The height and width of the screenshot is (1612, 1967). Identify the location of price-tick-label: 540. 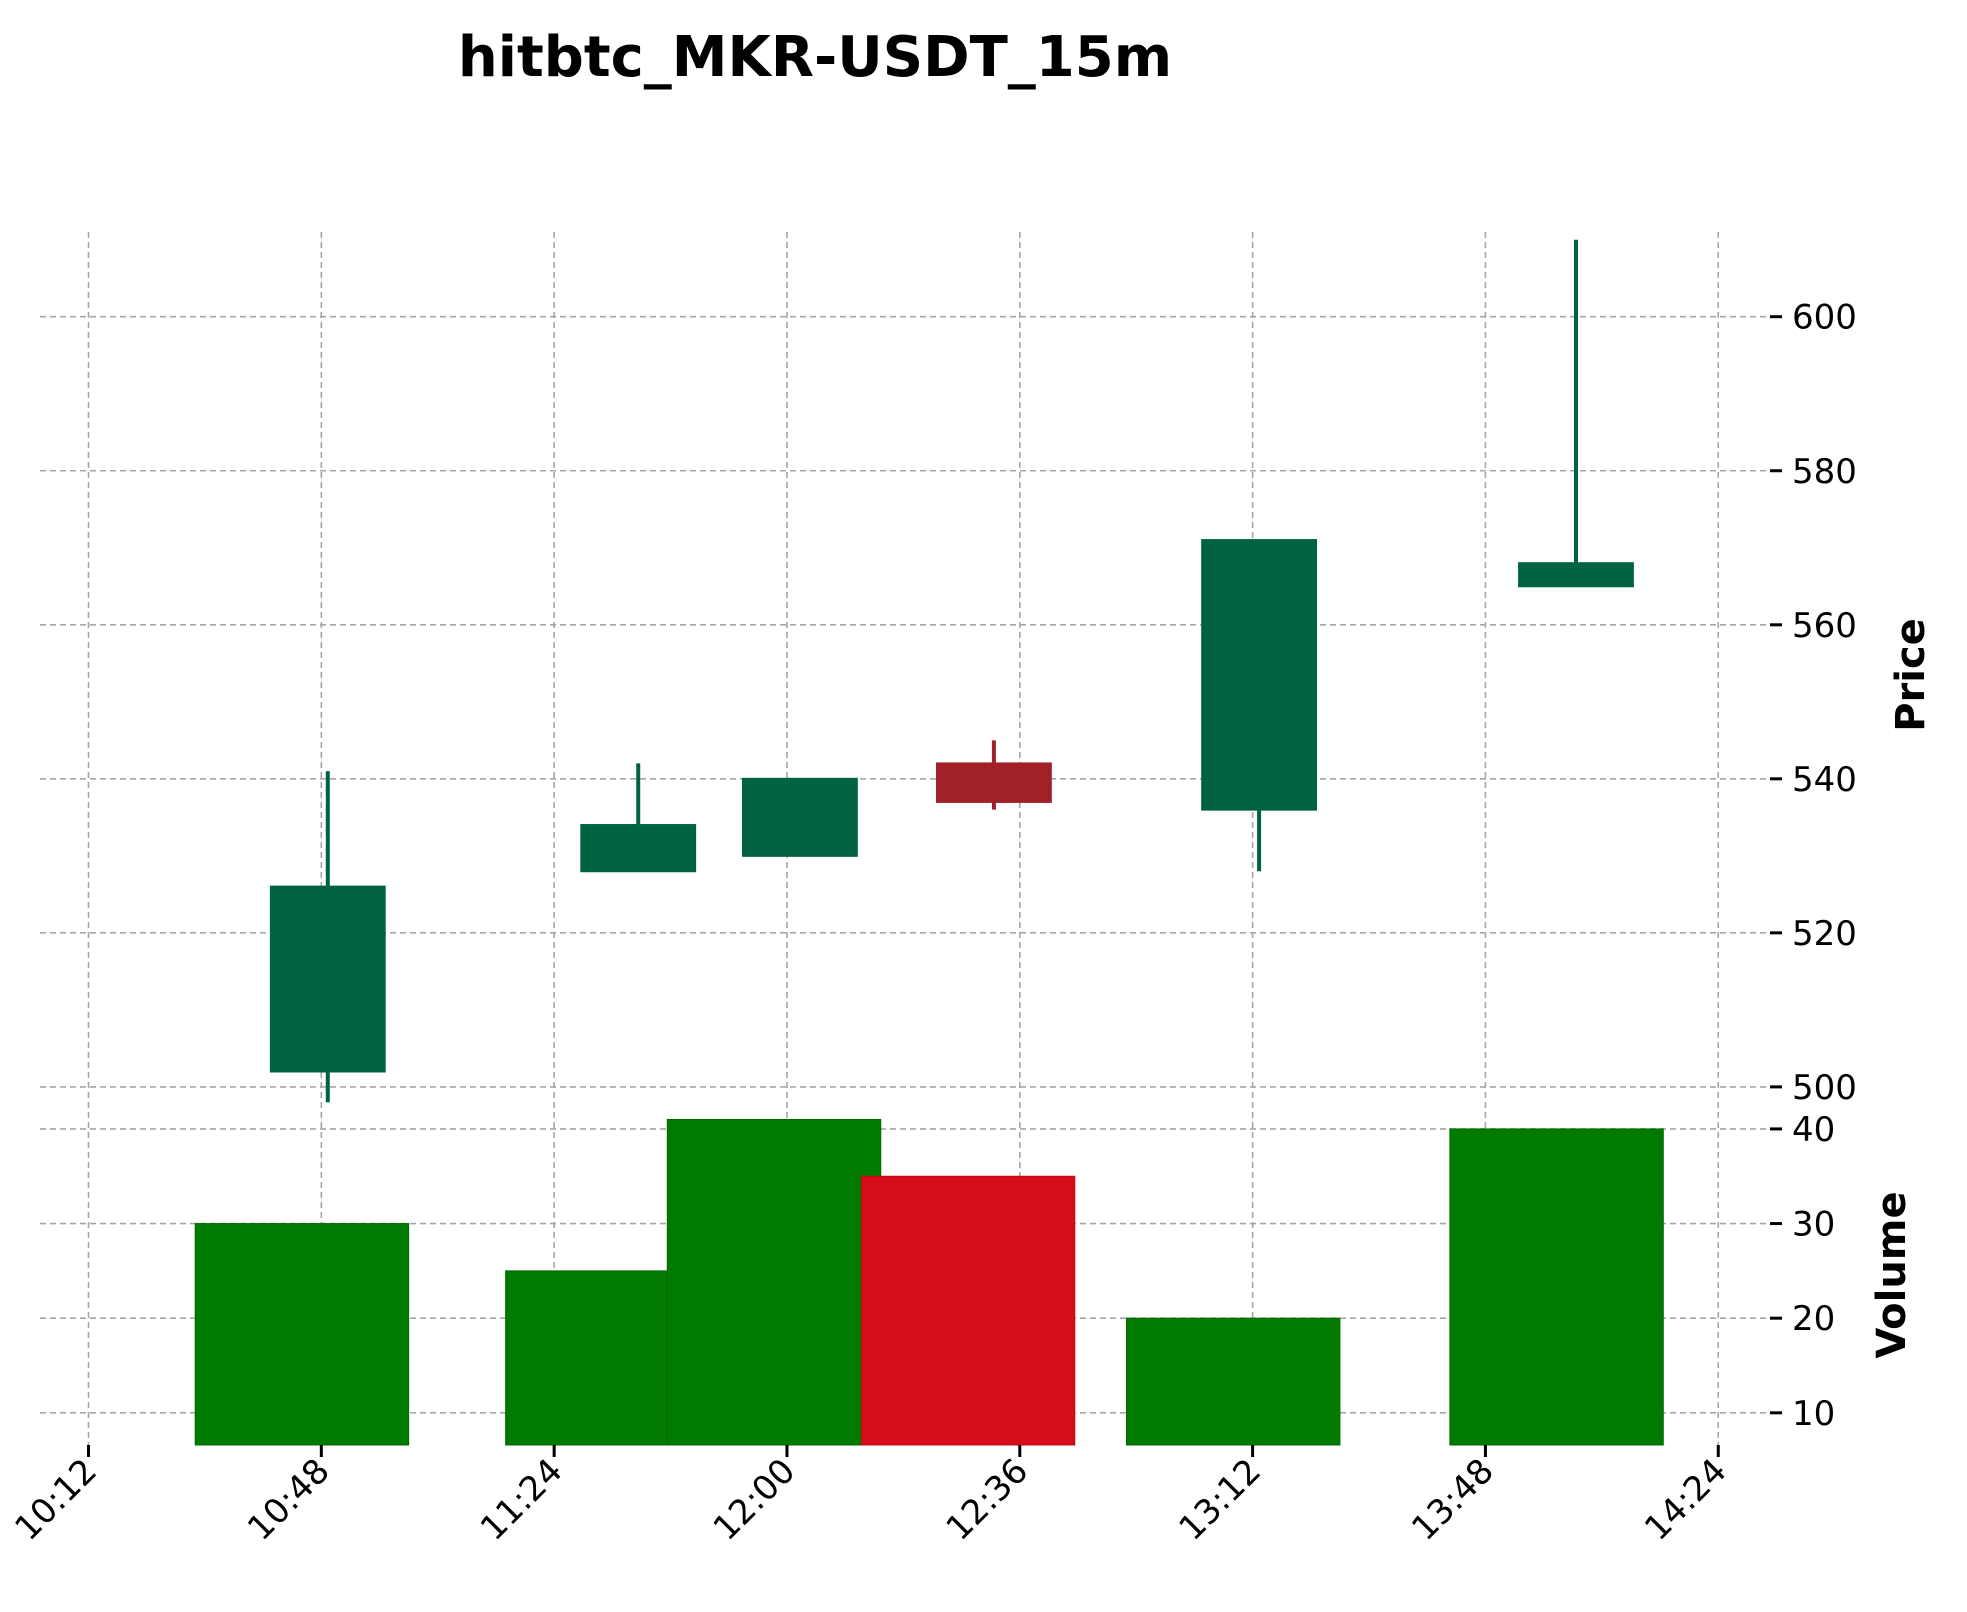
(1824, 780).